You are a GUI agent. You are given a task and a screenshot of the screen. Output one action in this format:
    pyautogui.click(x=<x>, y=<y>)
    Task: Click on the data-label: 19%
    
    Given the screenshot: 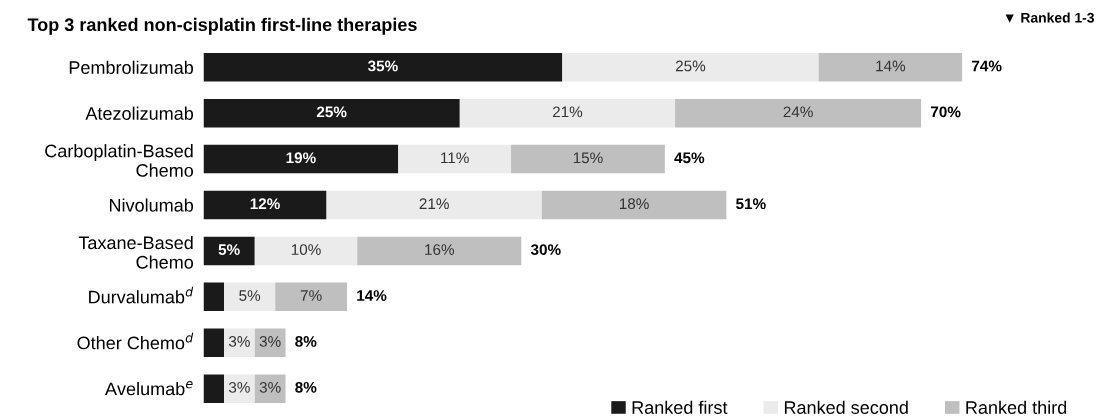 What is the action you would take?
    pyautogui.click(x=301, y=158)
    